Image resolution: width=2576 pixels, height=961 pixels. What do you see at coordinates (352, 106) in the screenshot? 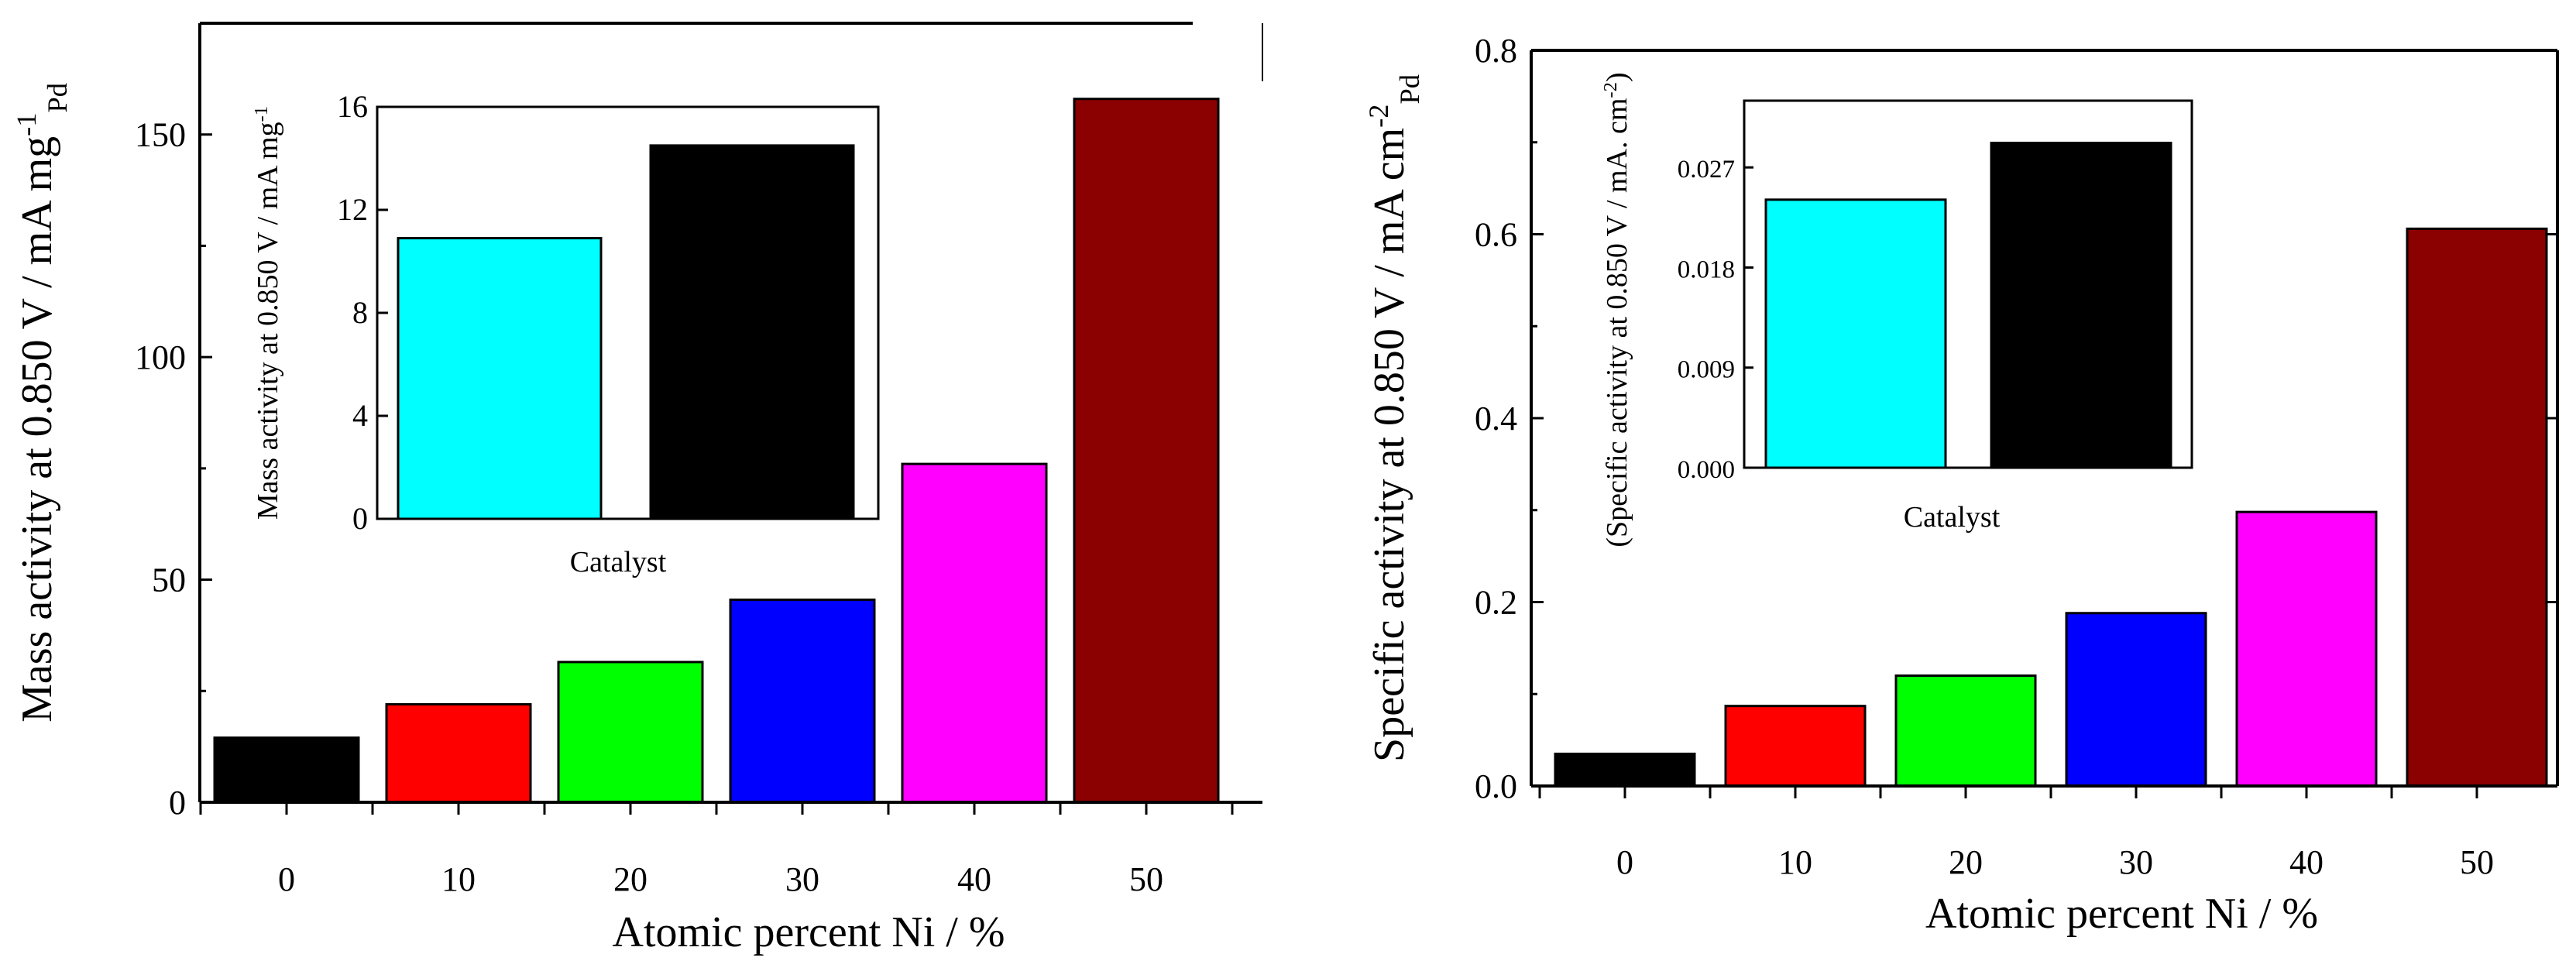
I see `left-inset-y-tick-label: 16` at bounding box center [352, 106].